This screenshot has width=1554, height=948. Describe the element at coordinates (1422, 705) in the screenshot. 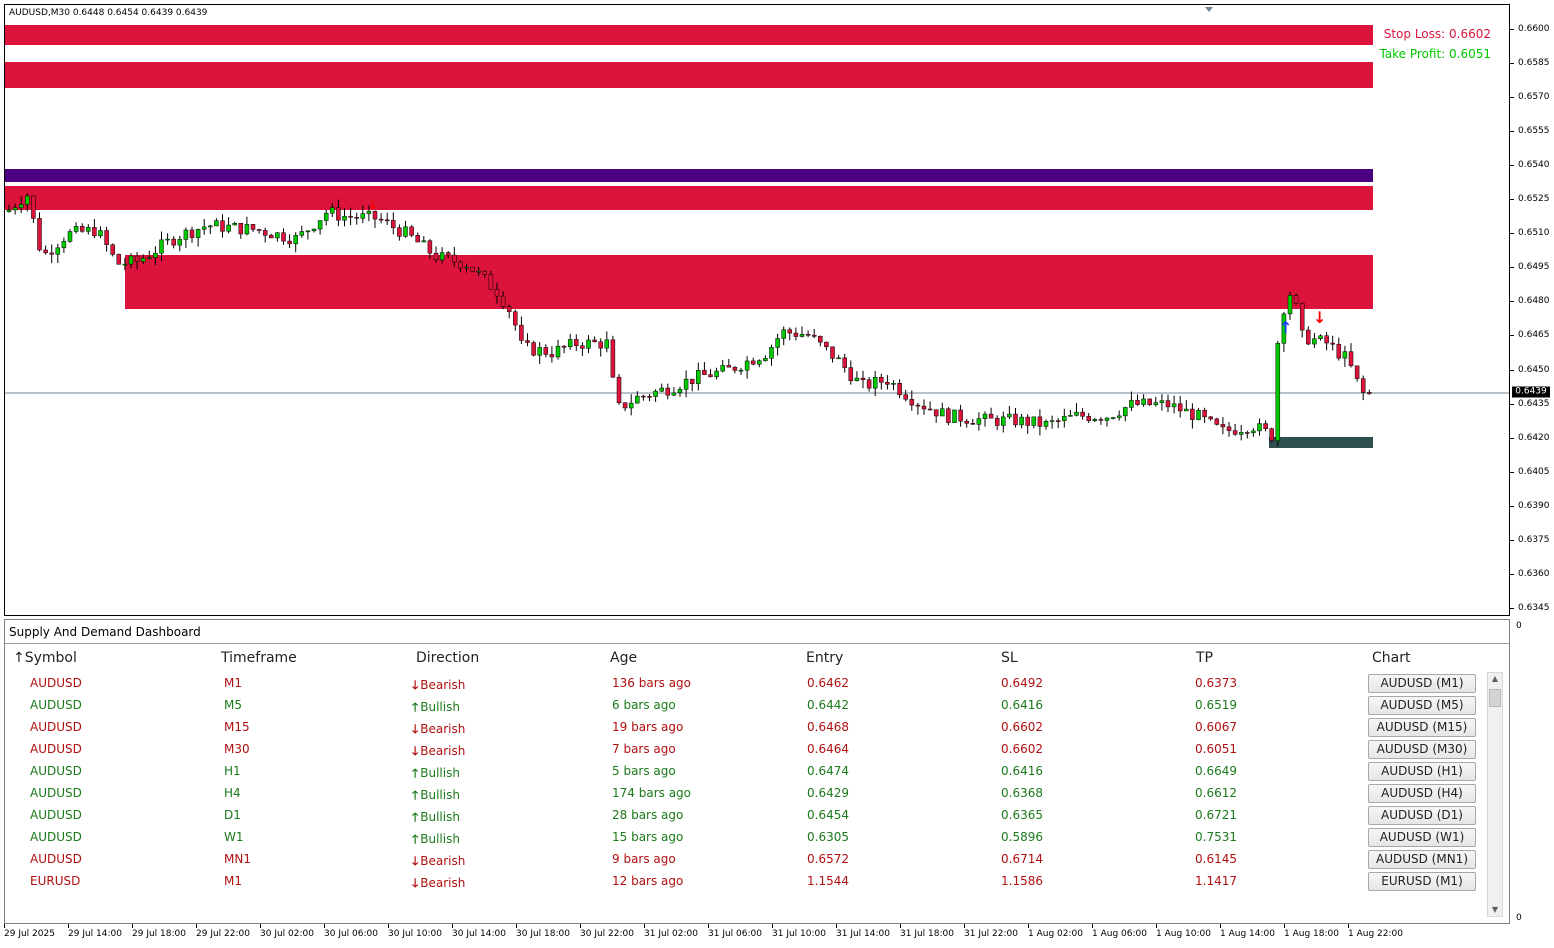

I see `open-chart-button: AUDUSD (M5)` at that location.